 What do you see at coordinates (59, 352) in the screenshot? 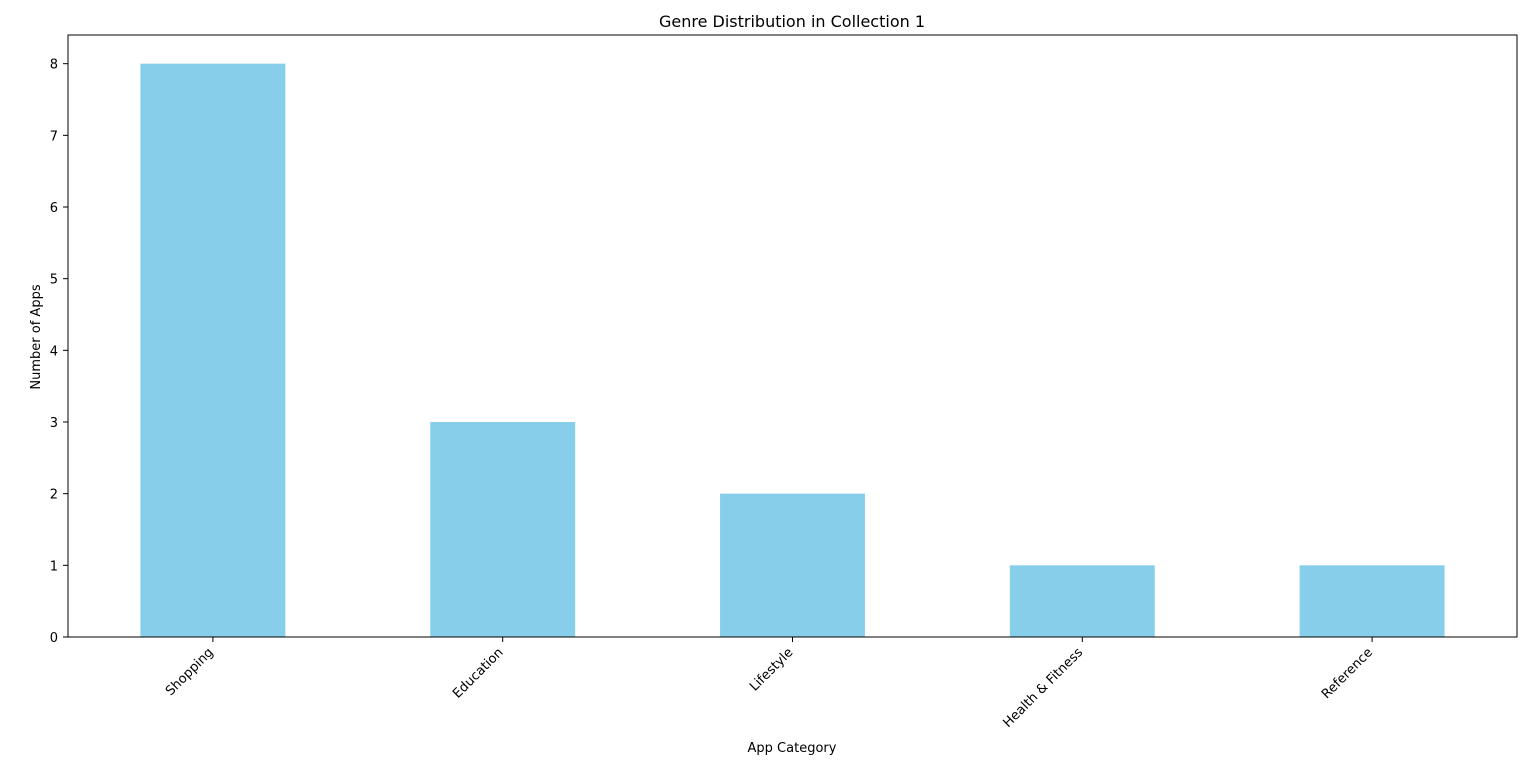
I see `y-axis-ticks: 0 1 2 3 4 5 6 7 8` at bounding box center [59, 352].